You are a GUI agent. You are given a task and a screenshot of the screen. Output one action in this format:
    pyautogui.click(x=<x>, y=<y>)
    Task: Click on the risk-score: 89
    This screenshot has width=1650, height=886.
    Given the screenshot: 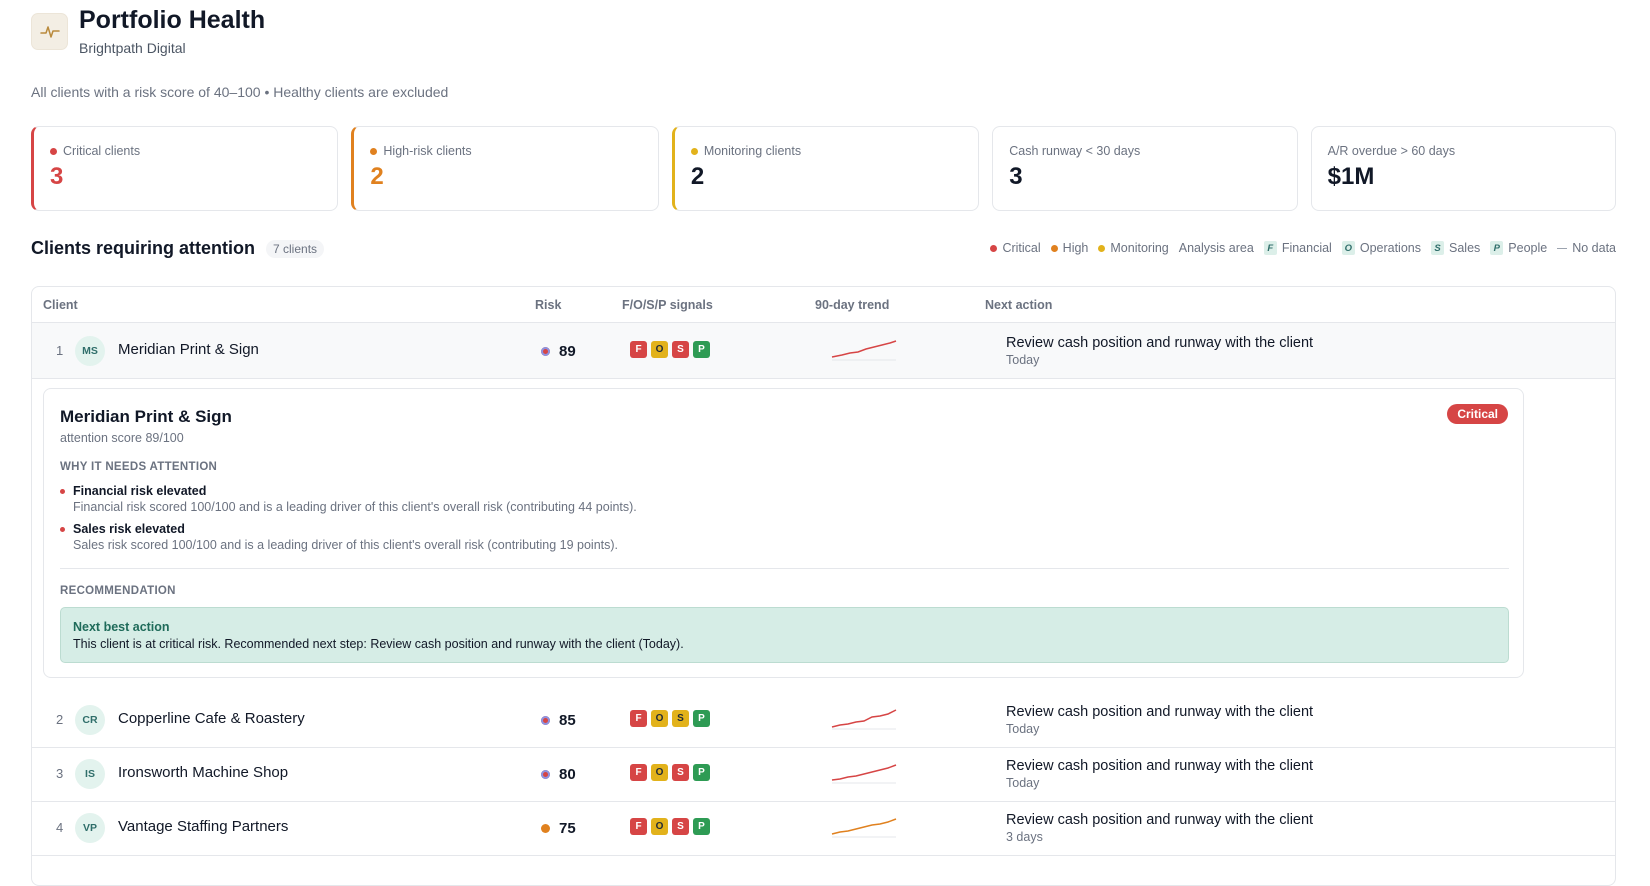 What is the action you would take?
    pyautogui.click(x=558, y=351)
    